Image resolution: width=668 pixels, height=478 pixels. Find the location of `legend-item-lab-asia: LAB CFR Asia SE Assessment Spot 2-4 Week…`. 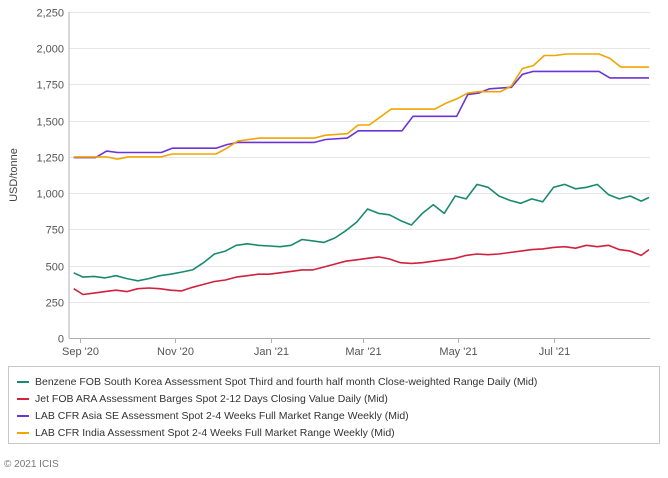

legend-item-lab-asia: LAB CFR Asia SE Assessment Spot 2-4 Week… is located at coordinates (213, 416).